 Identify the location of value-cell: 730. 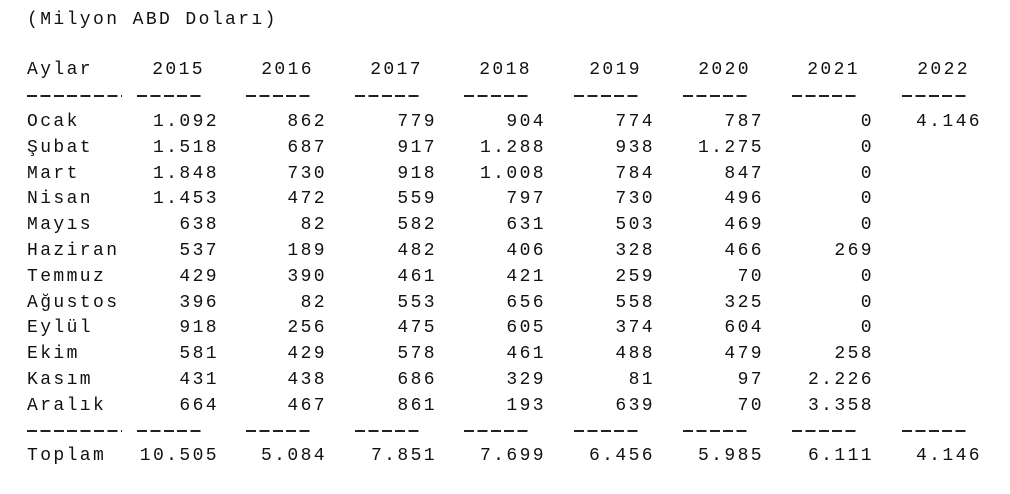
(307, 173).